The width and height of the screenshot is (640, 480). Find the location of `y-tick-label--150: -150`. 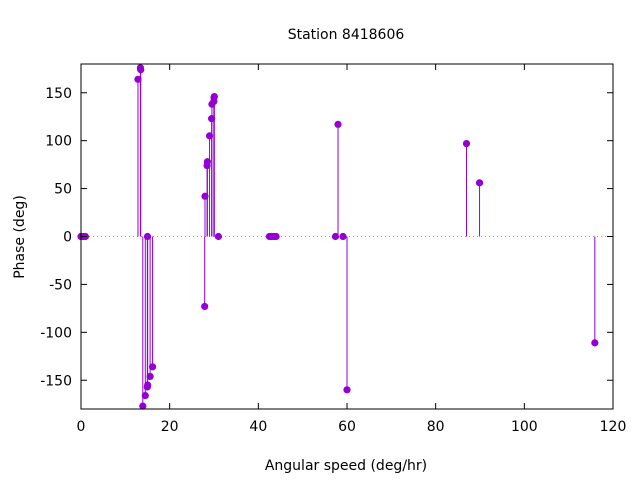

y-tick-label--150: -150 is located at coordinates (56, 381).